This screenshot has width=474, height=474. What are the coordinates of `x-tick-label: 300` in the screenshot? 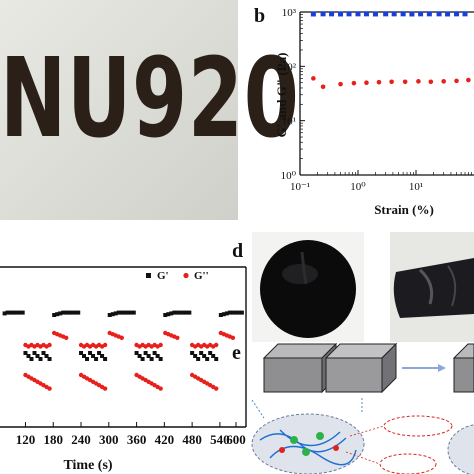 It's located at (109, 439).